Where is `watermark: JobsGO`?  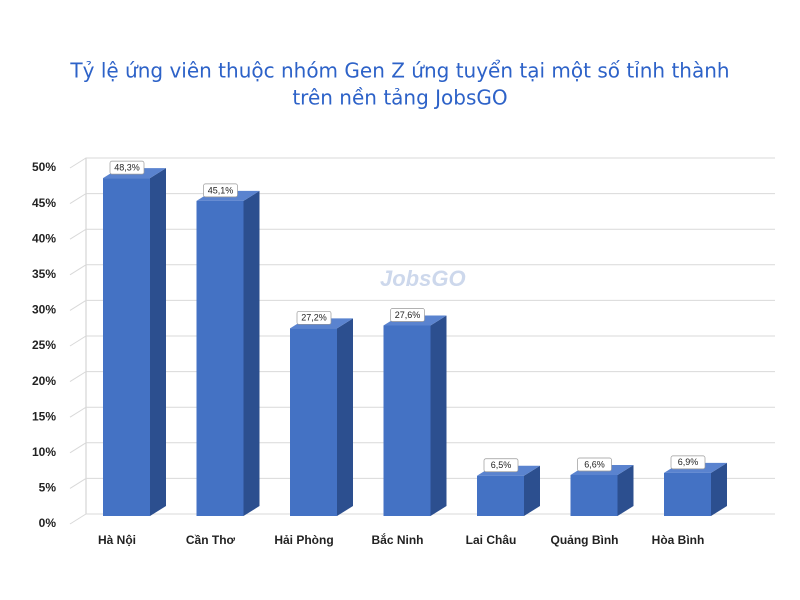 watermark: JobsGO is located at coordinates (423, 278).